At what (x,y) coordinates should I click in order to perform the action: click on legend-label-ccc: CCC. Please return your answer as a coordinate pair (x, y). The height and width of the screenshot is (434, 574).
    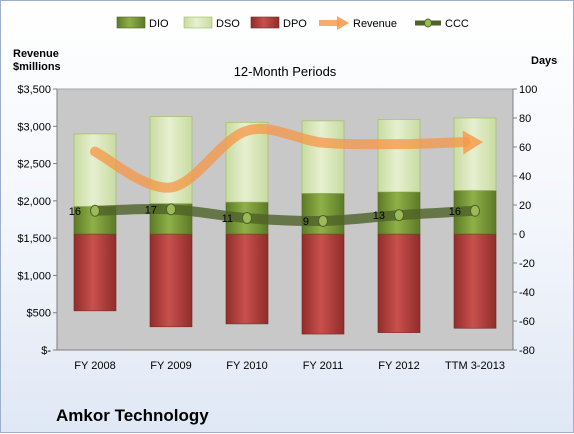
    Looking at the image, I should click on (457, 24).